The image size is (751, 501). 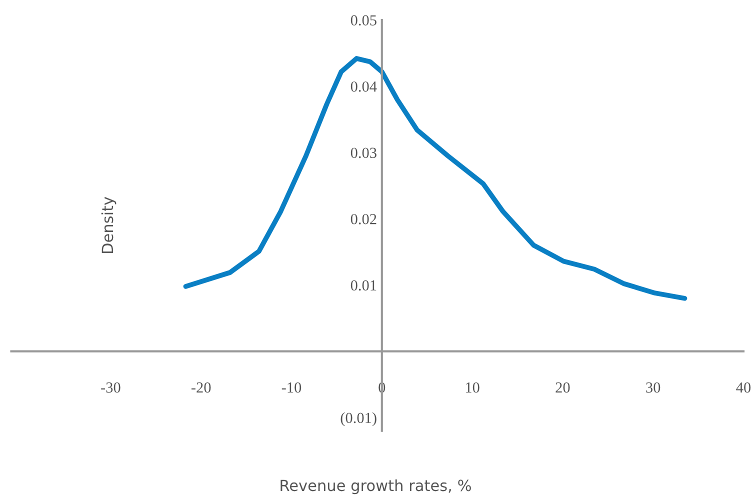 What do you see at coordinates (375, 486) in the screenshot?
I see `x-axis-title: Revenue growth rates, %` at bounding box center [375, 486].